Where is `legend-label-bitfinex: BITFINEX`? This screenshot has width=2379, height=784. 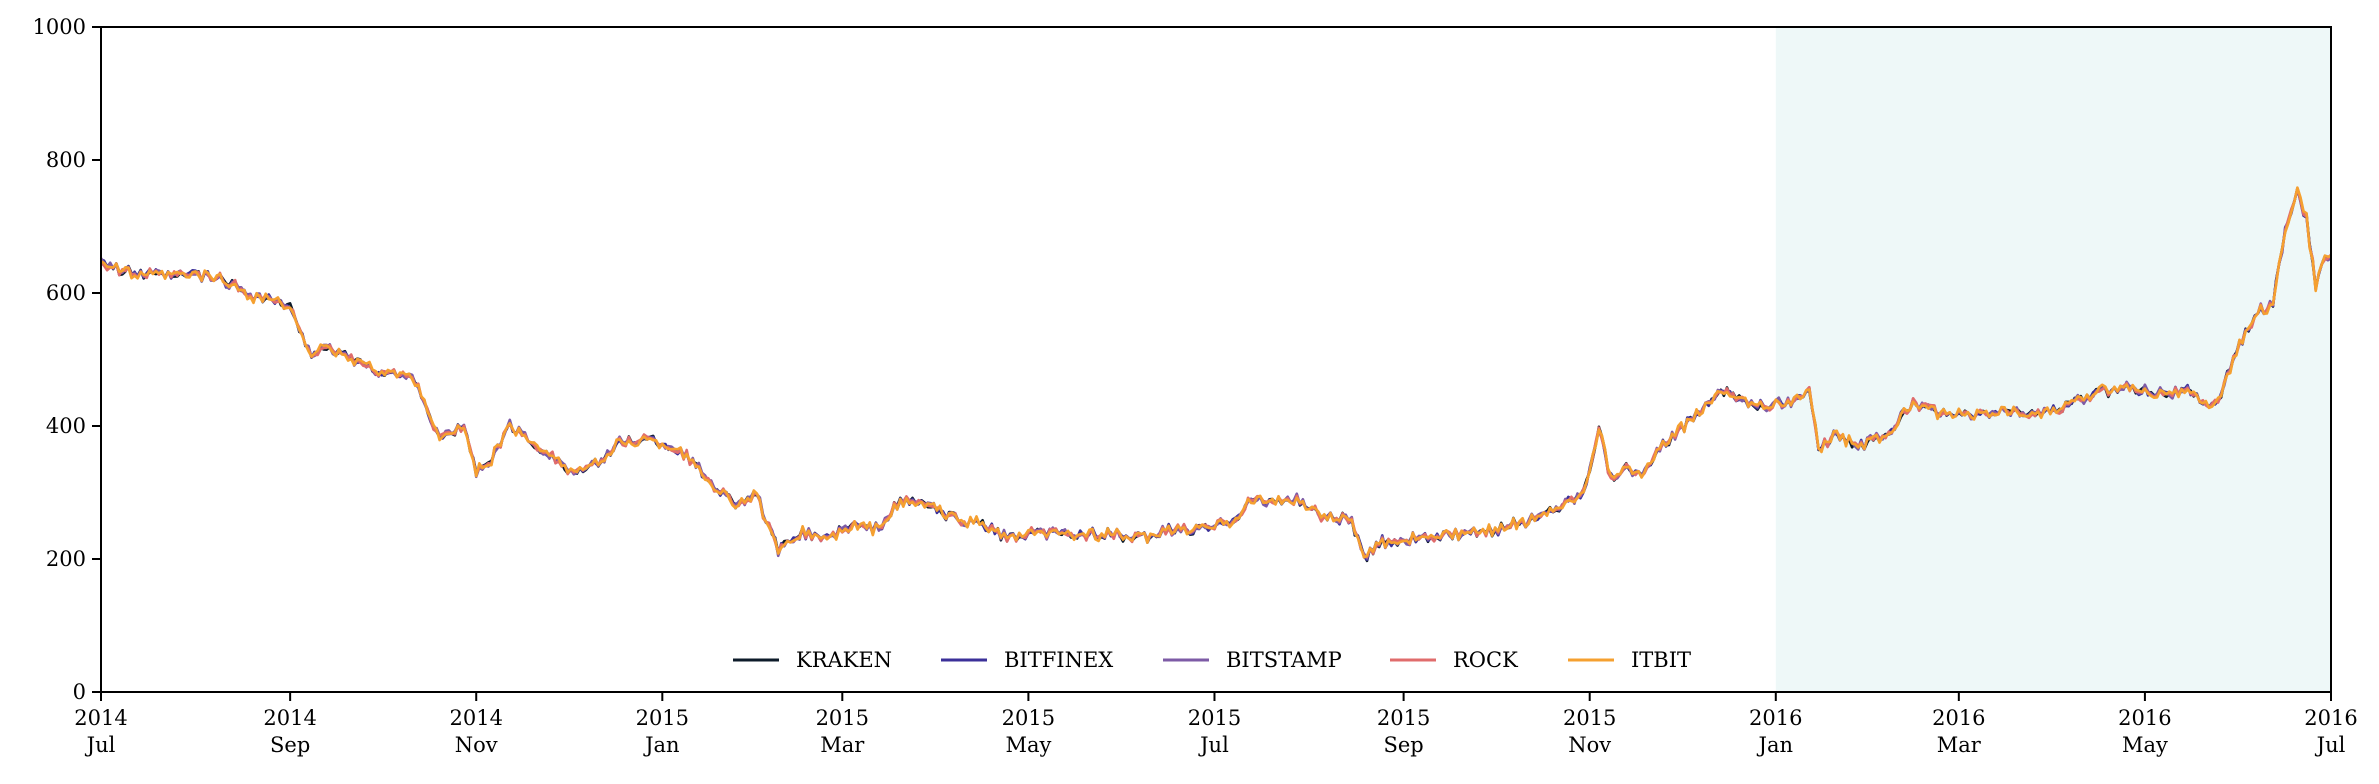
legend-label-bitfinex: BITFINEX is located at coordinates (1058, 660).